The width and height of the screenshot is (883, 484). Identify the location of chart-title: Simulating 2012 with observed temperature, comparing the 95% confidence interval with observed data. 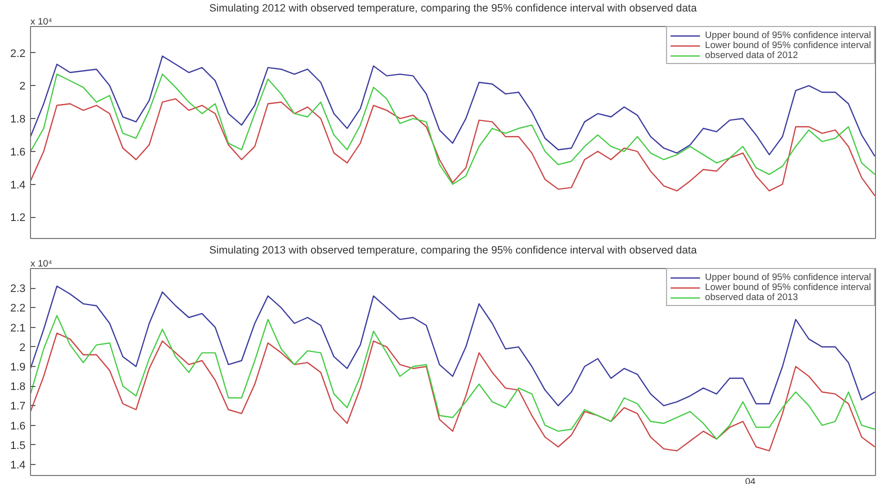
(453, 8).